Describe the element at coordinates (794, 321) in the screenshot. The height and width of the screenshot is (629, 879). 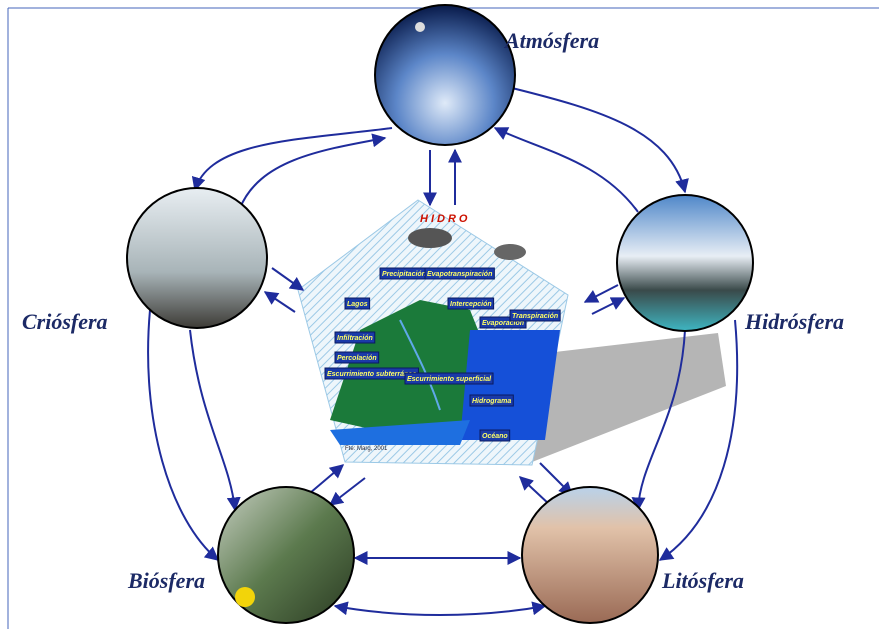
I see `sphere-label: Hidrósfera` at that location.